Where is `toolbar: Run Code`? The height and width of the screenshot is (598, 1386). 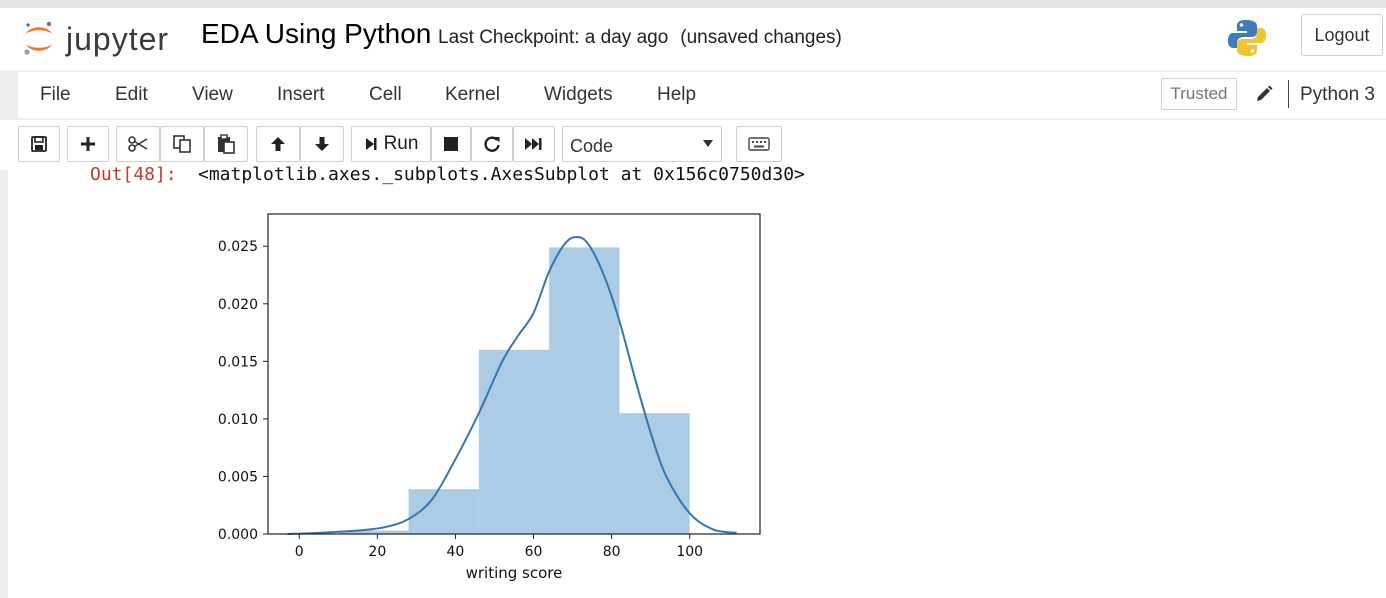 toolbar: Run Code is located at coordinates (693, 145).